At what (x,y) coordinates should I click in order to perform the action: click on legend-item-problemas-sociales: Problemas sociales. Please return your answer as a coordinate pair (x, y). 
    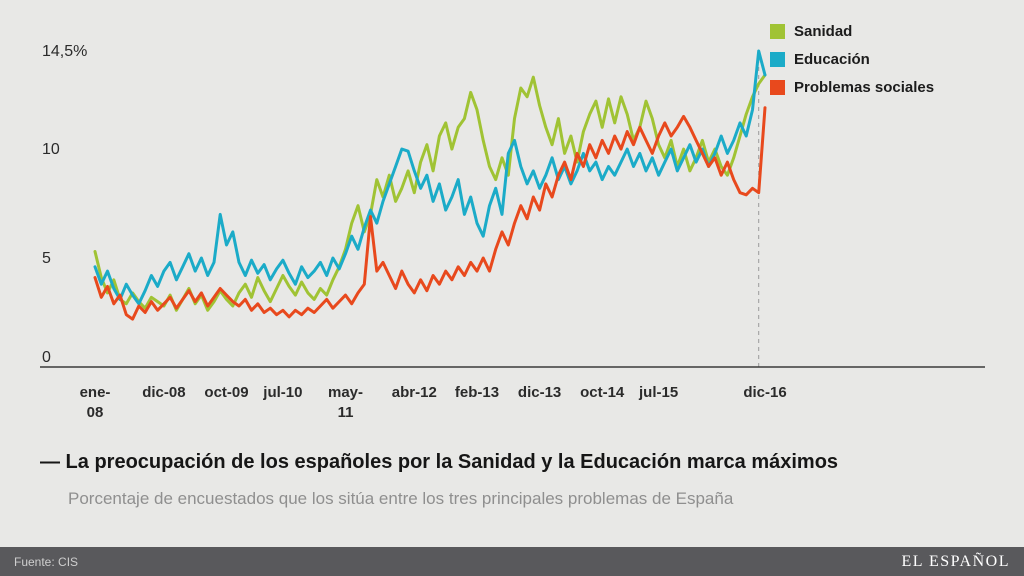
    Looking at the image, I should click on (852, 87).